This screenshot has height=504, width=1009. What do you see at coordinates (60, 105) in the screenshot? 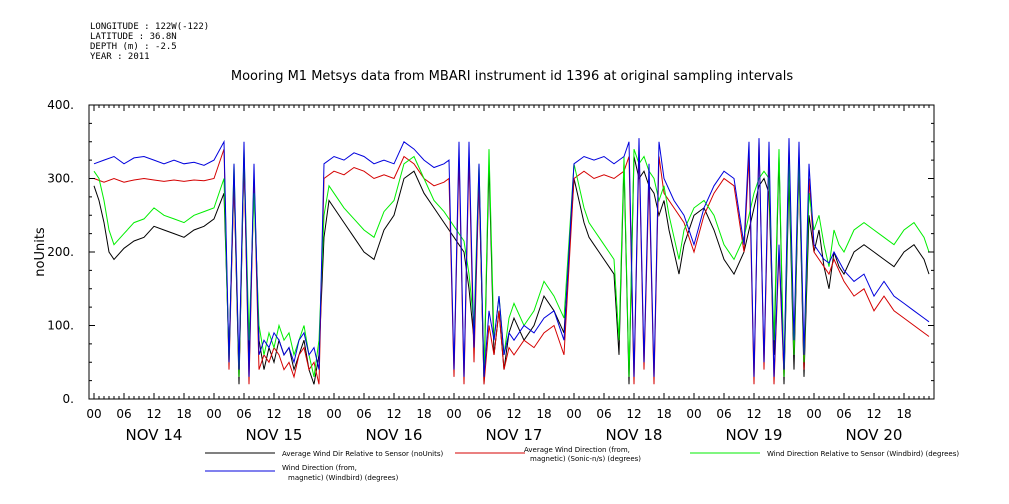
I see `y-tick-label: 400.` at bounding box center [60, 105].